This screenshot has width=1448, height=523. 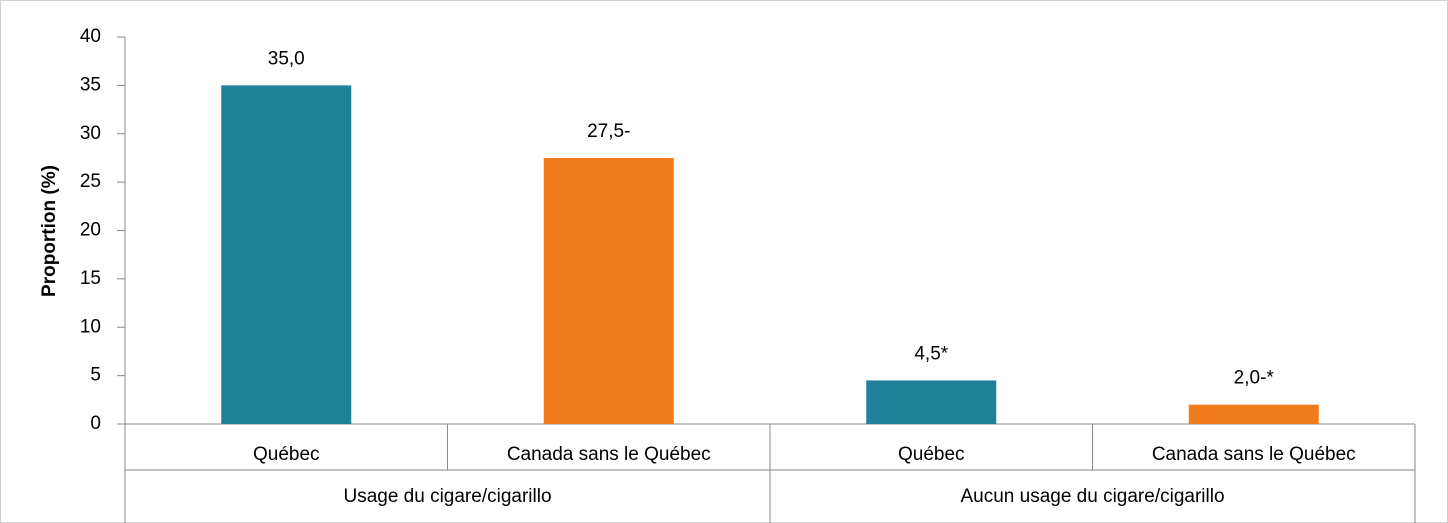 I want to click on group-label: Usage du cigare/cigarillo, so click(x=447, y=496).